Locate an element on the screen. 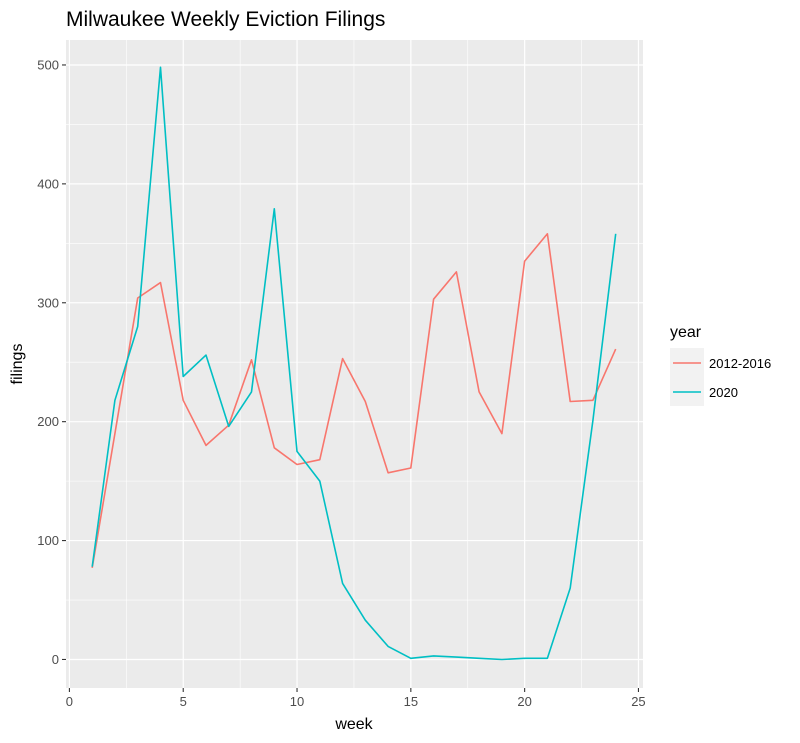  x-axis-title: week is located at coordinates (353, 724).